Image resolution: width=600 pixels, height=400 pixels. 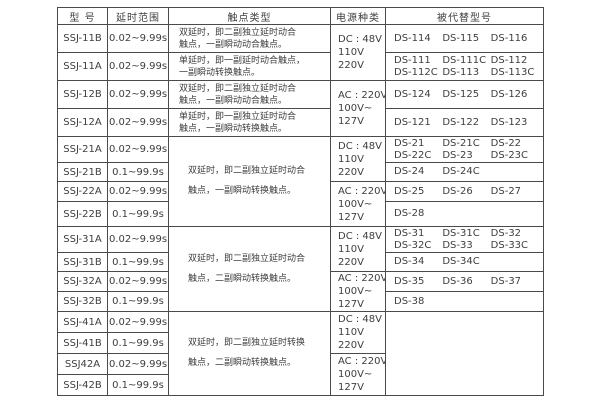 I want to click on replaced-models-line: DS-25 DS-26 DS-27, so click(x=466, y=192).